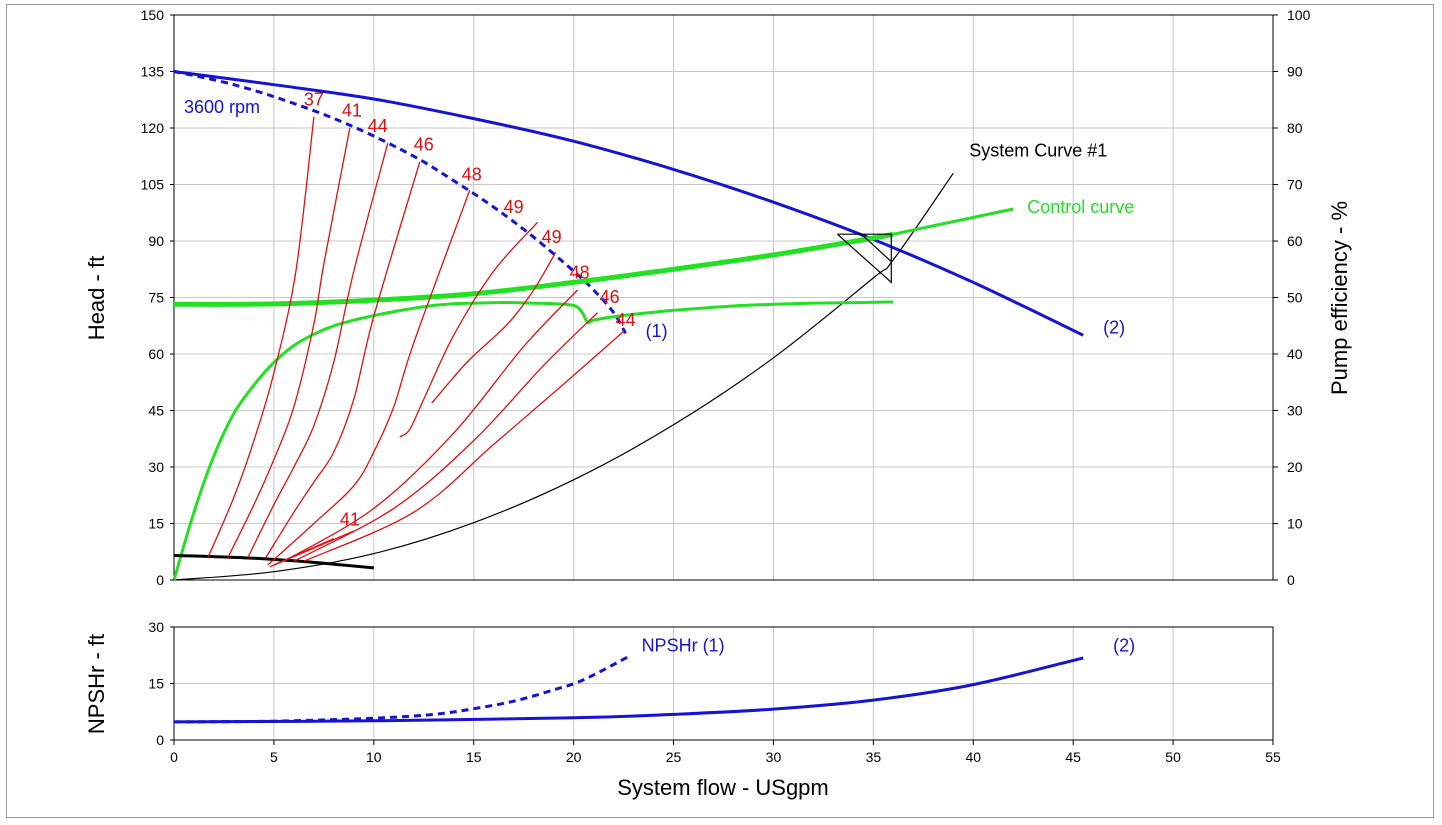  What do you see at coordinates (1073, 757) in the screenshot?
I see `x-tick-label: 45` at bounding box center [1073, 757].